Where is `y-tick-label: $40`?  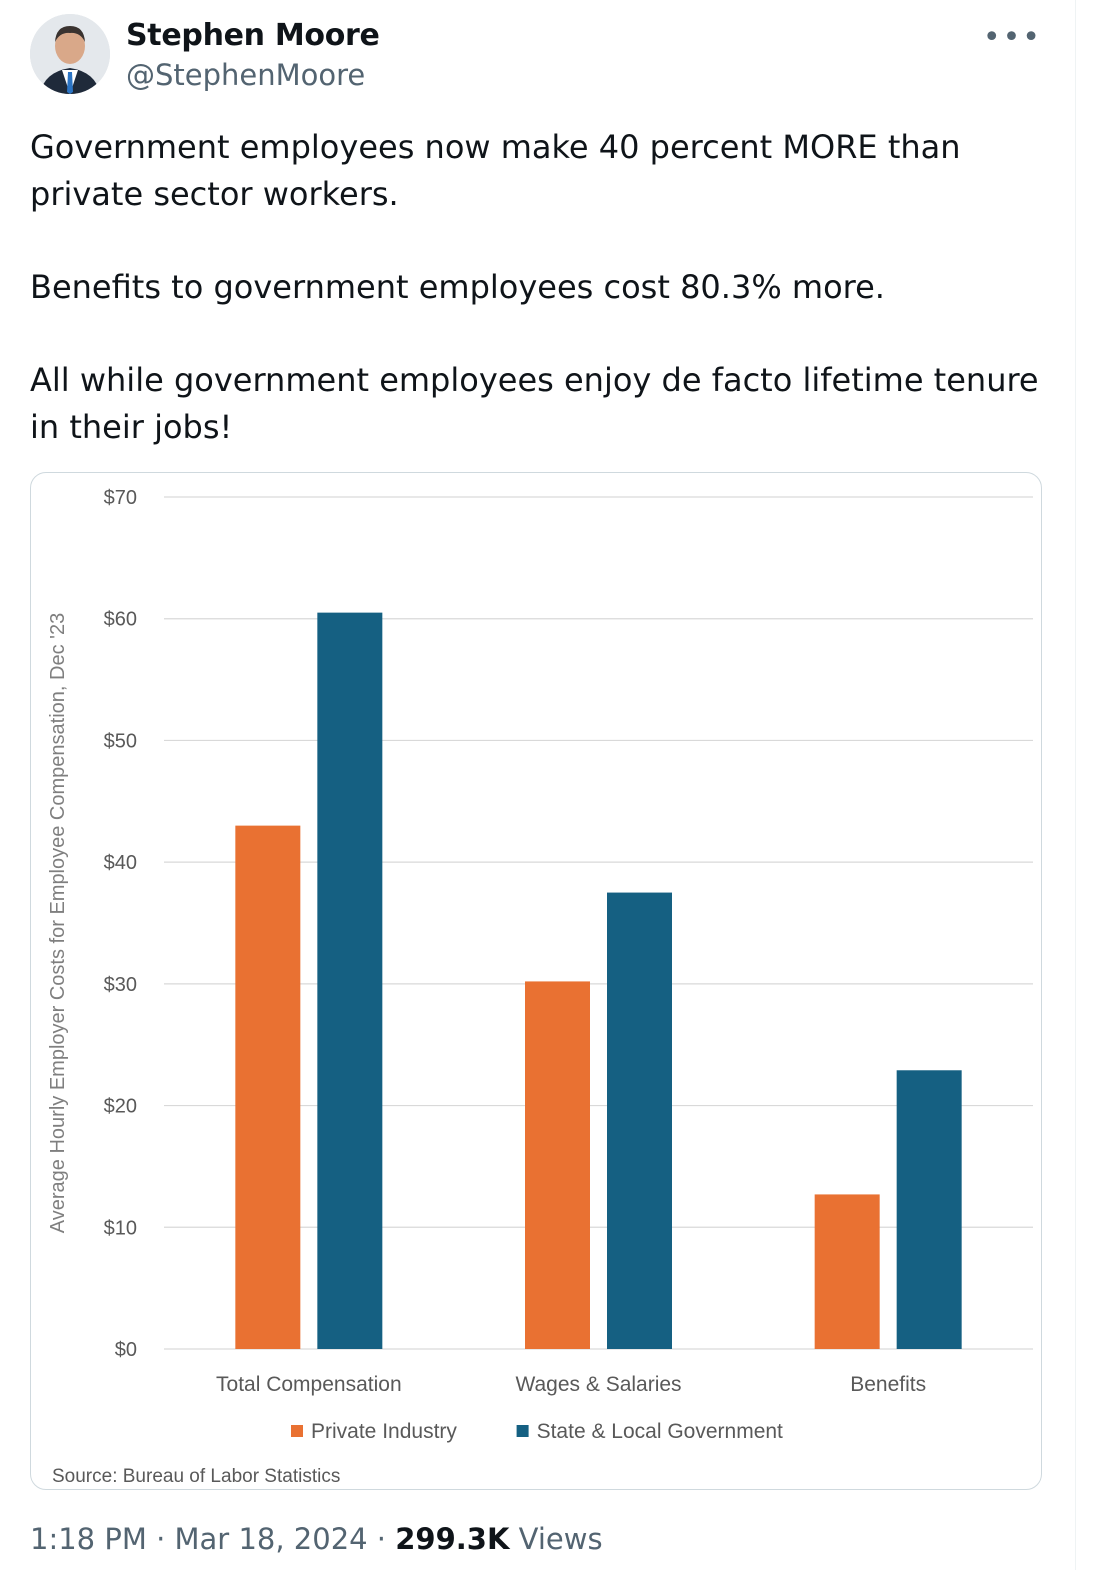 y-tick-label: $40 is located at coordinates (120, 863).